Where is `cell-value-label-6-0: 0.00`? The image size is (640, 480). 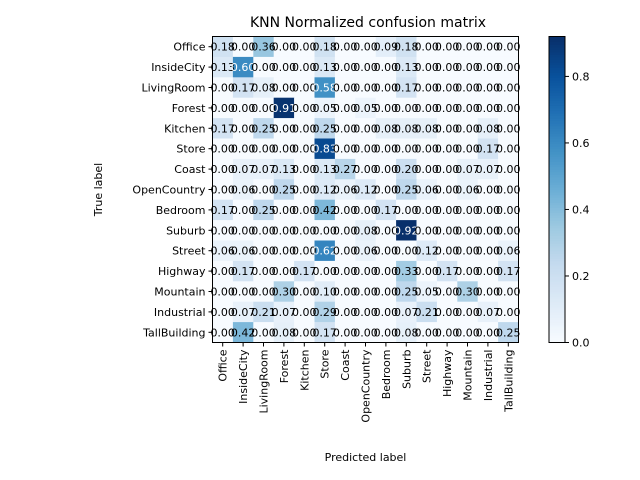 cell-value-label-6-0: 0.00 is located at coordinates (222, 169).